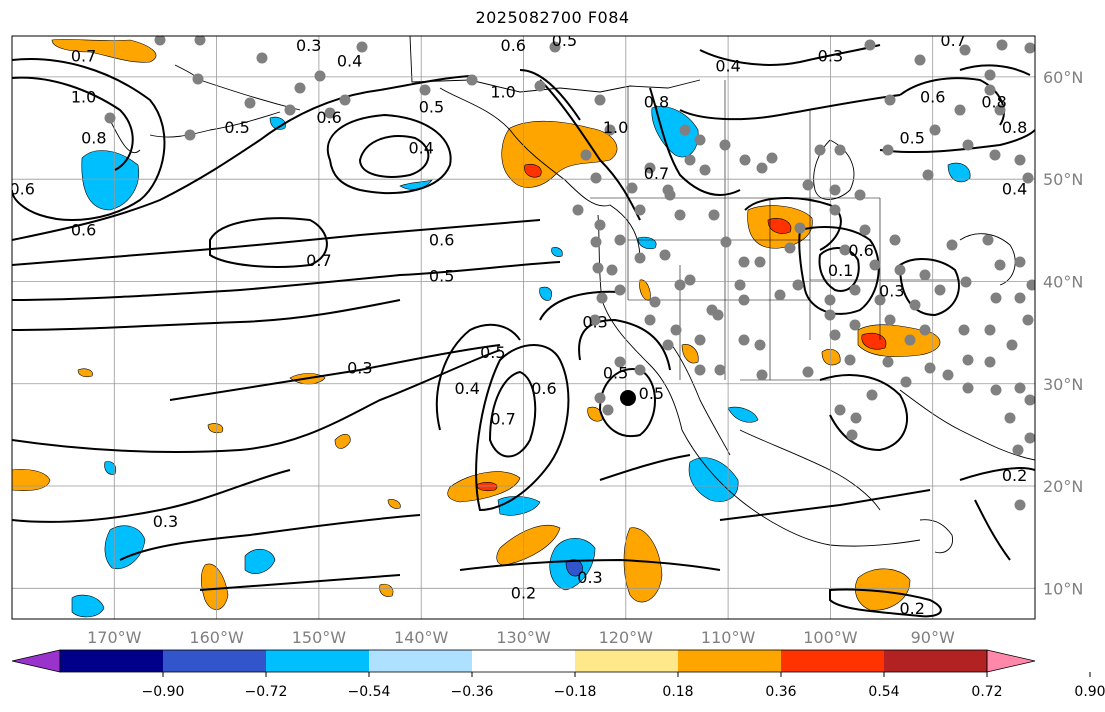 This screenshot has width=1105, height=712. Describe the element at coordinates (1063, 588) in the screenshot. I see `lat-tick-label: 10°N` at that location.